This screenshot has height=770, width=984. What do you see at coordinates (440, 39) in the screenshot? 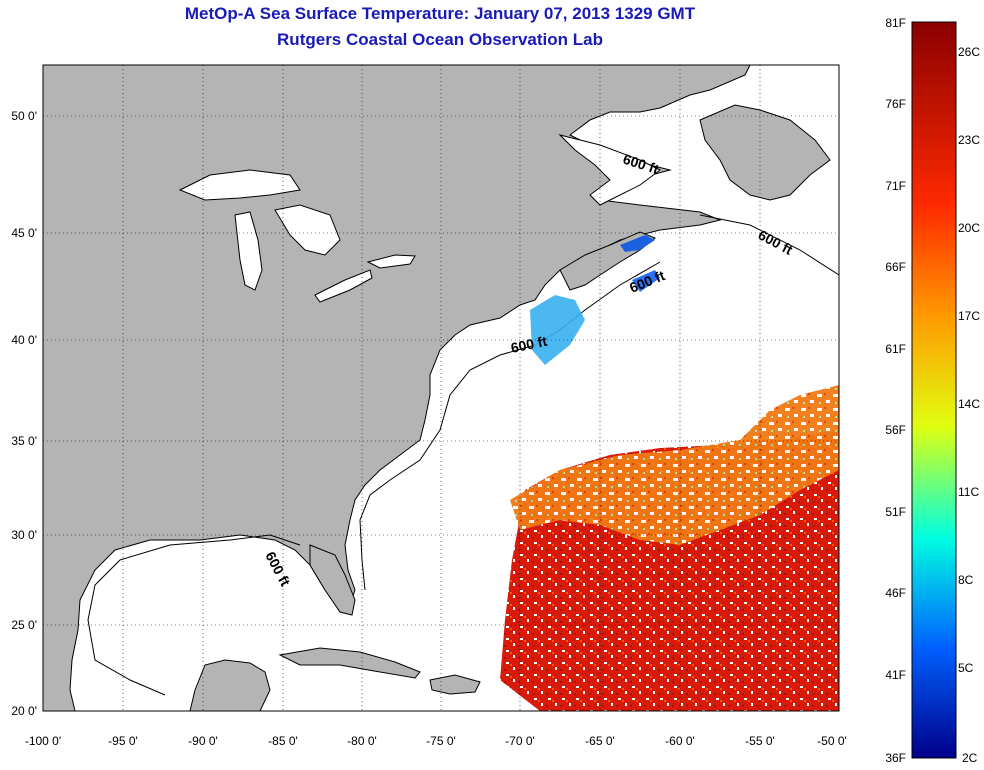
I see `map-subtitle: Rutgers Coastal Ocean Observation Lab` at bounding box center [440, 39].